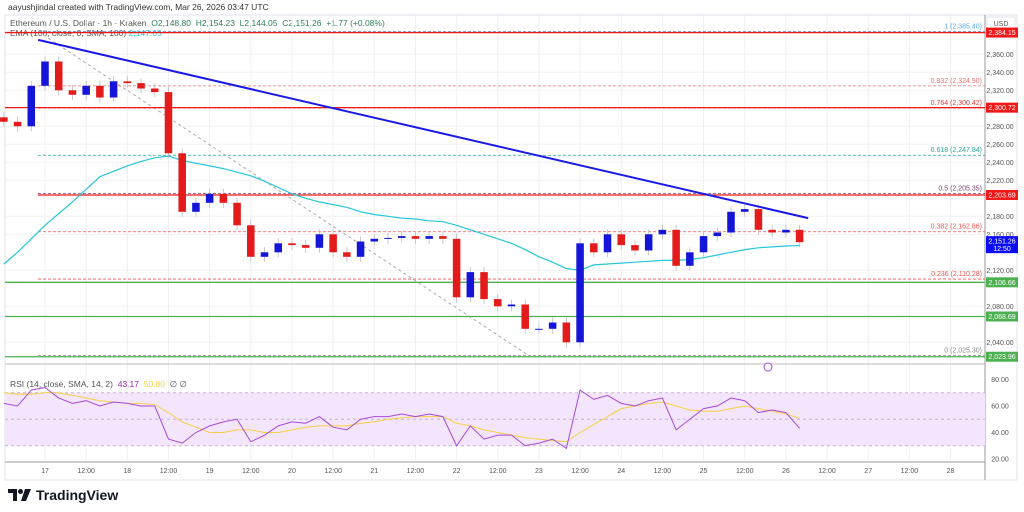  What do you see at coordinates (302, 23) in the screenshot?
I see `ohlc-close: C2,151.26` at bounding box center [302, 23].